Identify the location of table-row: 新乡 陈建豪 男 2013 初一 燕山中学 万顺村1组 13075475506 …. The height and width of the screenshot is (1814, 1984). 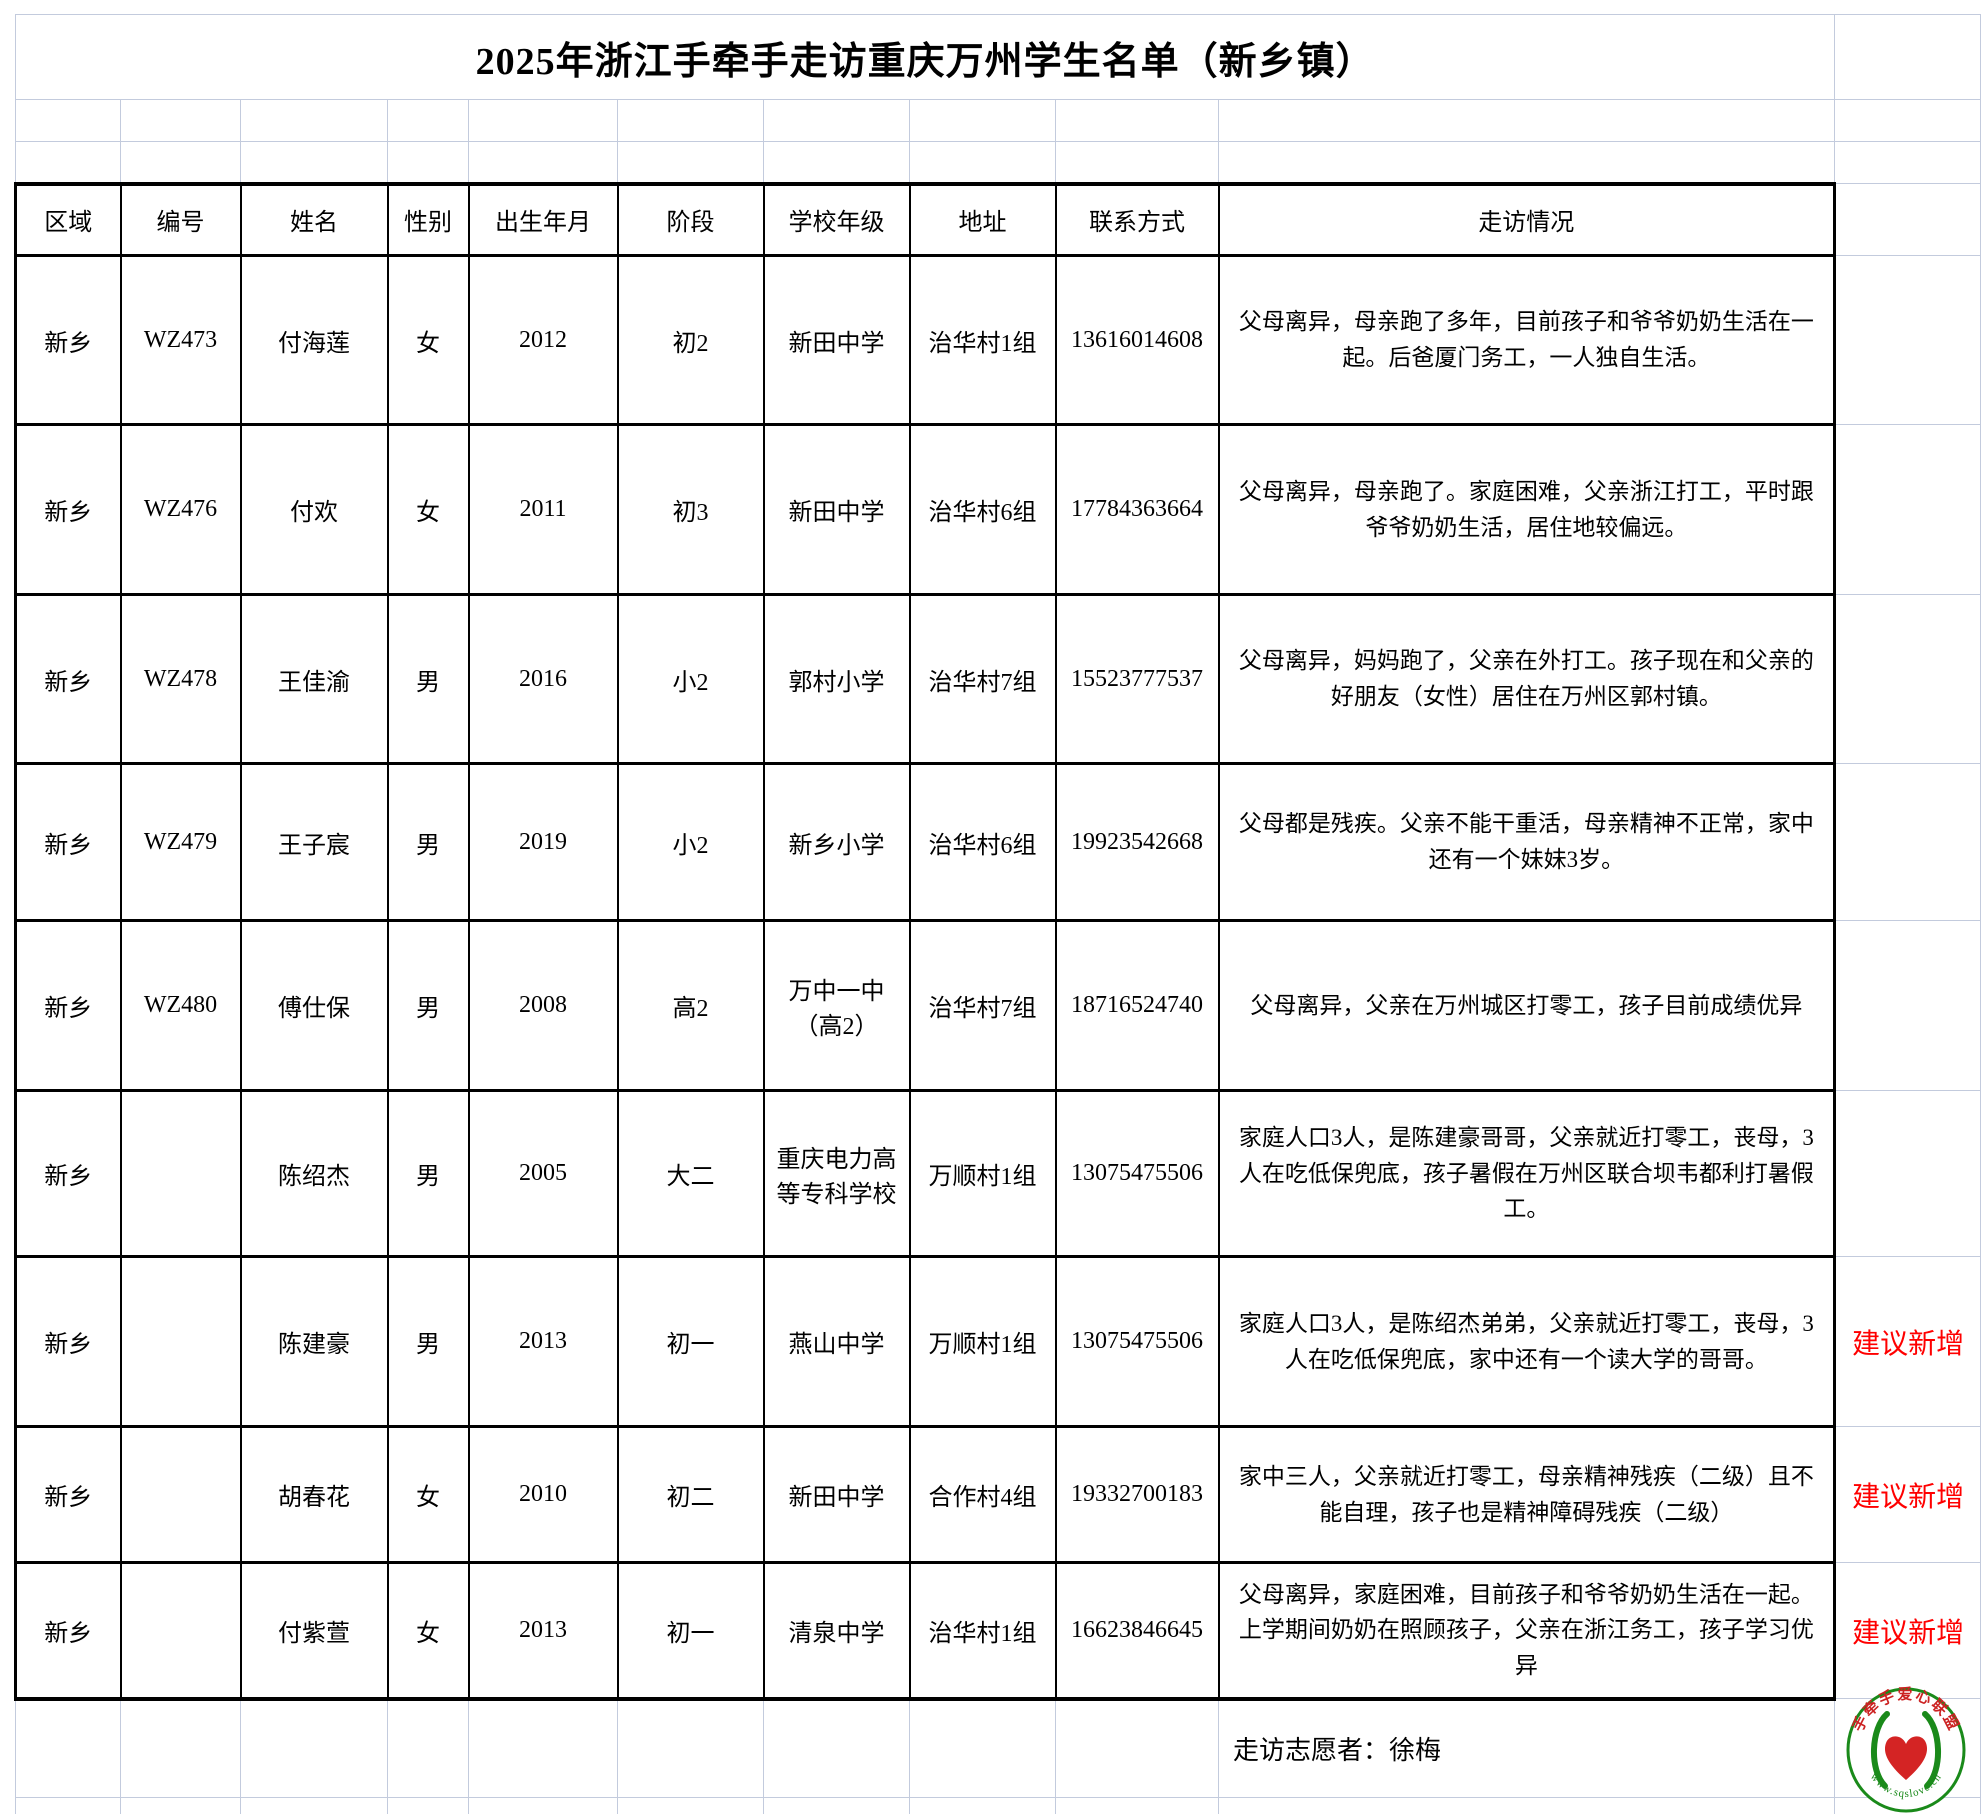
(998, 1341).